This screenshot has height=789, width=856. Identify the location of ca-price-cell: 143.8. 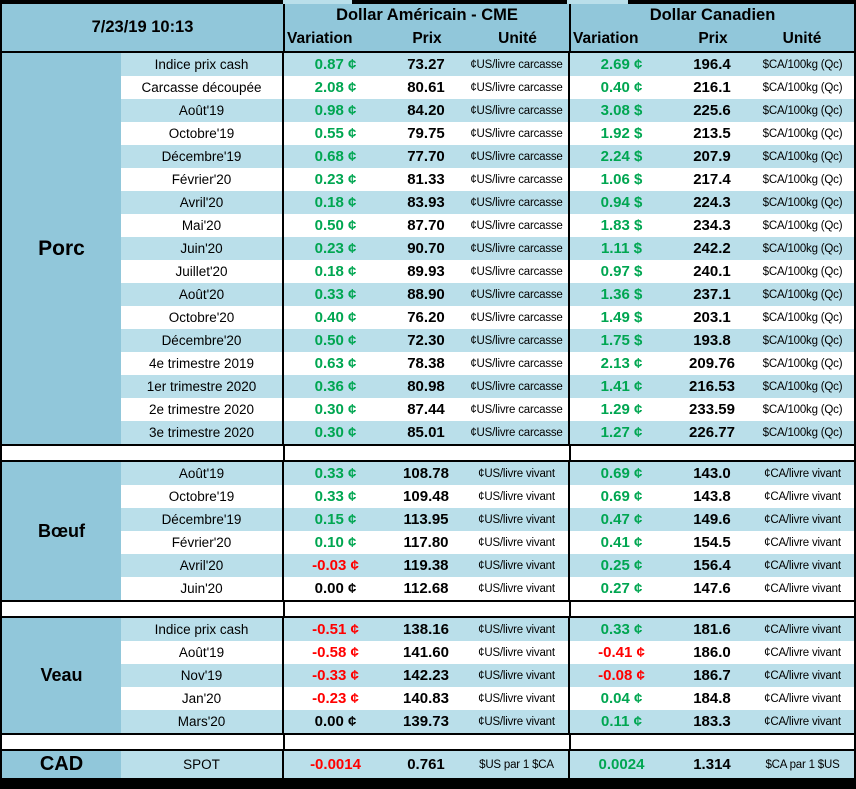
(712, 496).